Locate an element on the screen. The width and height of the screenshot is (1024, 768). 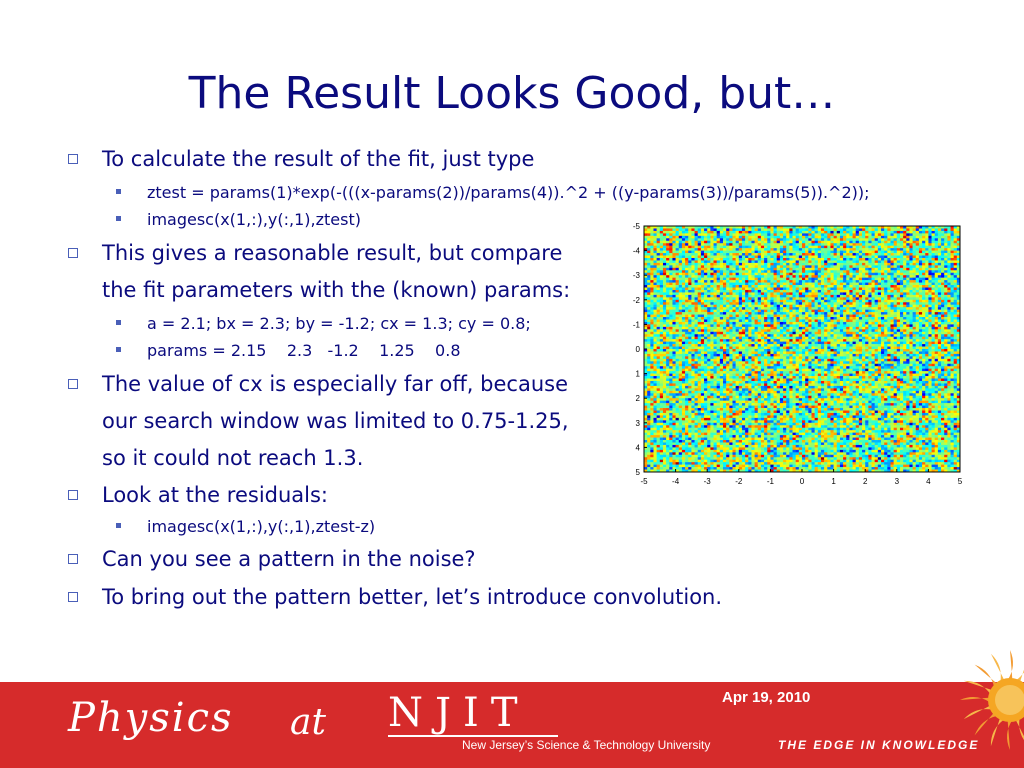
x-tick-label: -2 is located at coordinates (739, 481).